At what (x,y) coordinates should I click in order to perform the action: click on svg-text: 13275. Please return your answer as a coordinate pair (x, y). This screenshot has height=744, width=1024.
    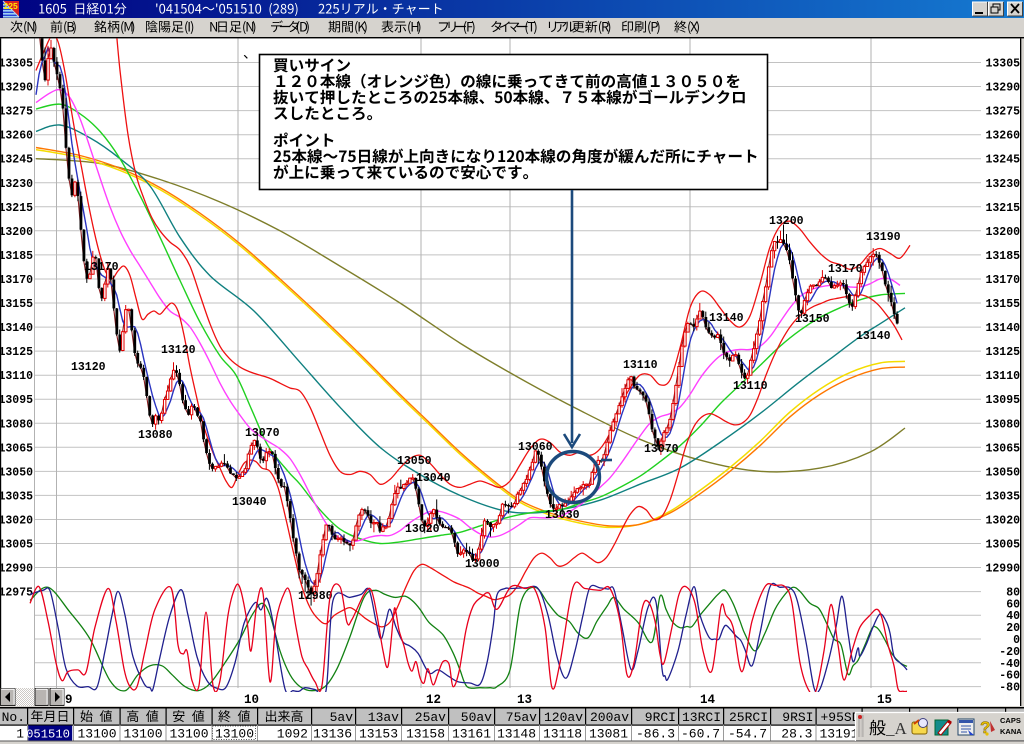
    Looking at the image, I should click on (16, 112).